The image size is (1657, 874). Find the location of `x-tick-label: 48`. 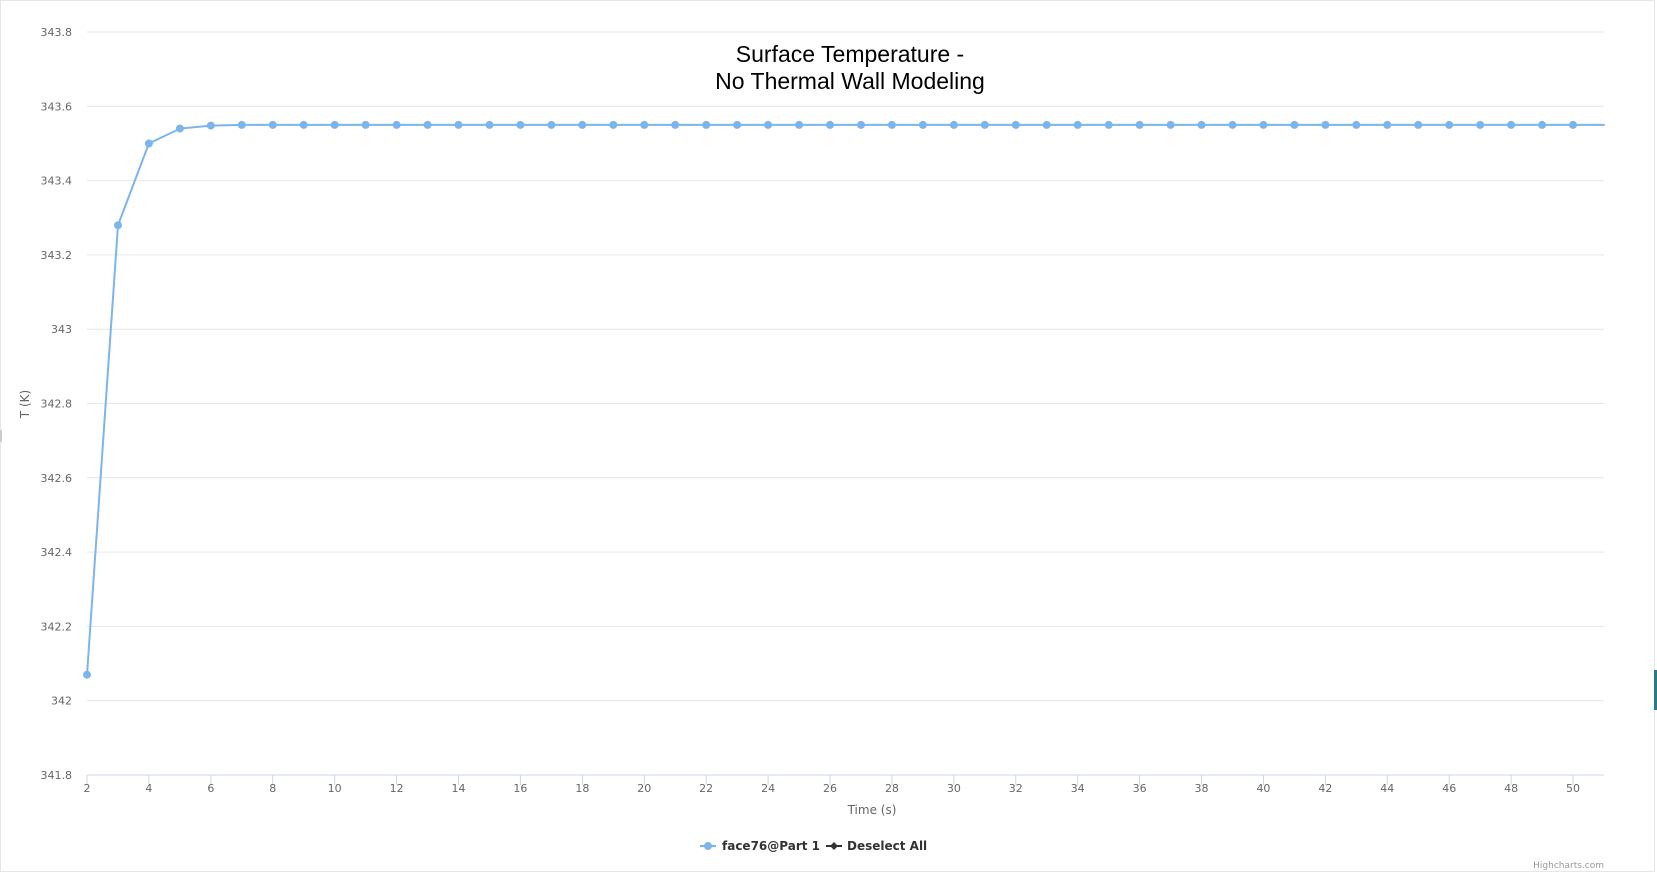

x-tick-label: 48 is located at coordinates (1511, 788).